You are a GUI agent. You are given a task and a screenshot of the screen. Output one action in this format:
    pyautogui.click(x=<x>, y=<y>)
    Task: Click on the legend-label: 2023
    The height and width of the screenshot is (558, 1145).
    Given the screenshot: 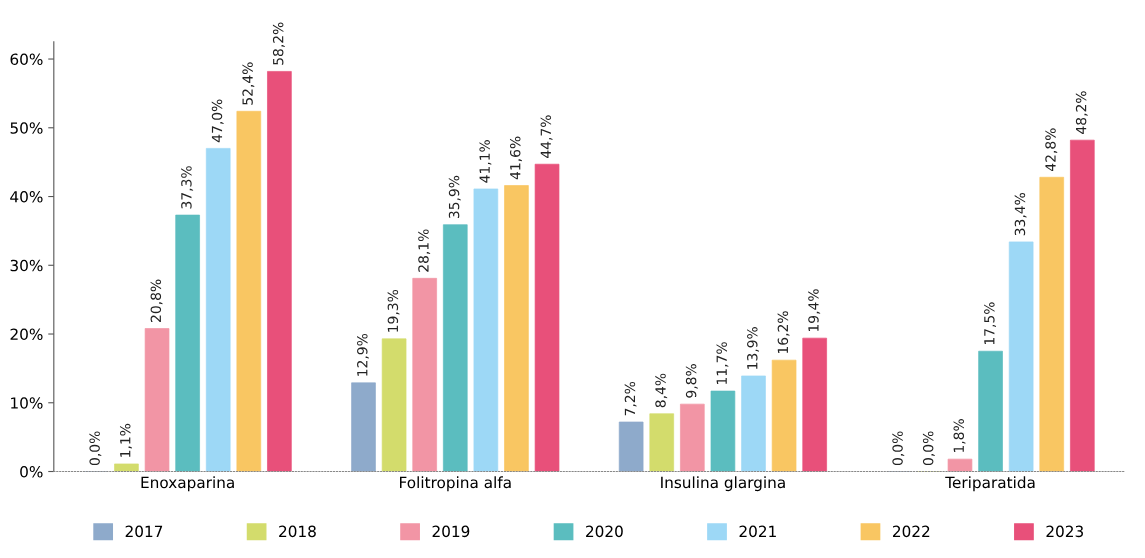 What is the action you would take?
    pyautogui.click(x=1064, y=531)
    